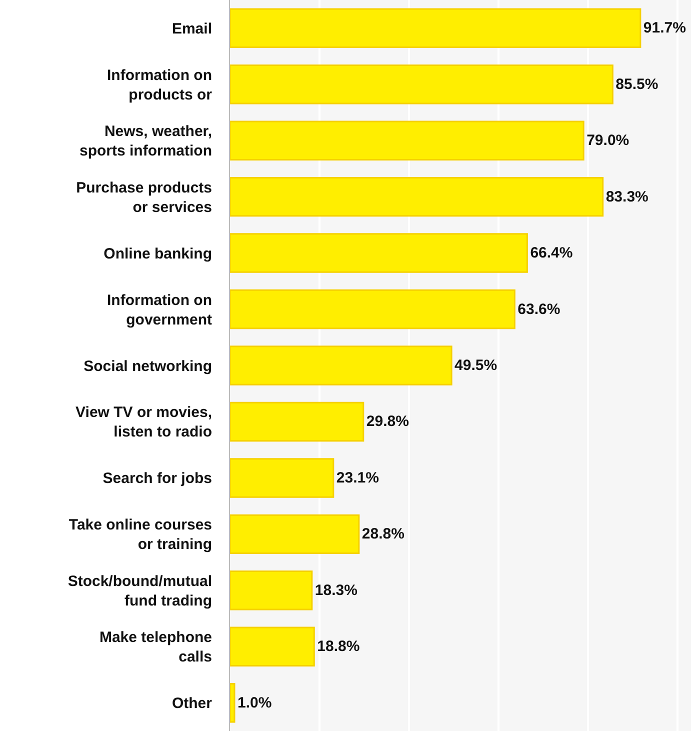 Image resolution: width=693 pixels, height=731 pixels. Describe the element at coordinates (551, 253) in the screenshot. I see `data-label: 66.4%` at that location.